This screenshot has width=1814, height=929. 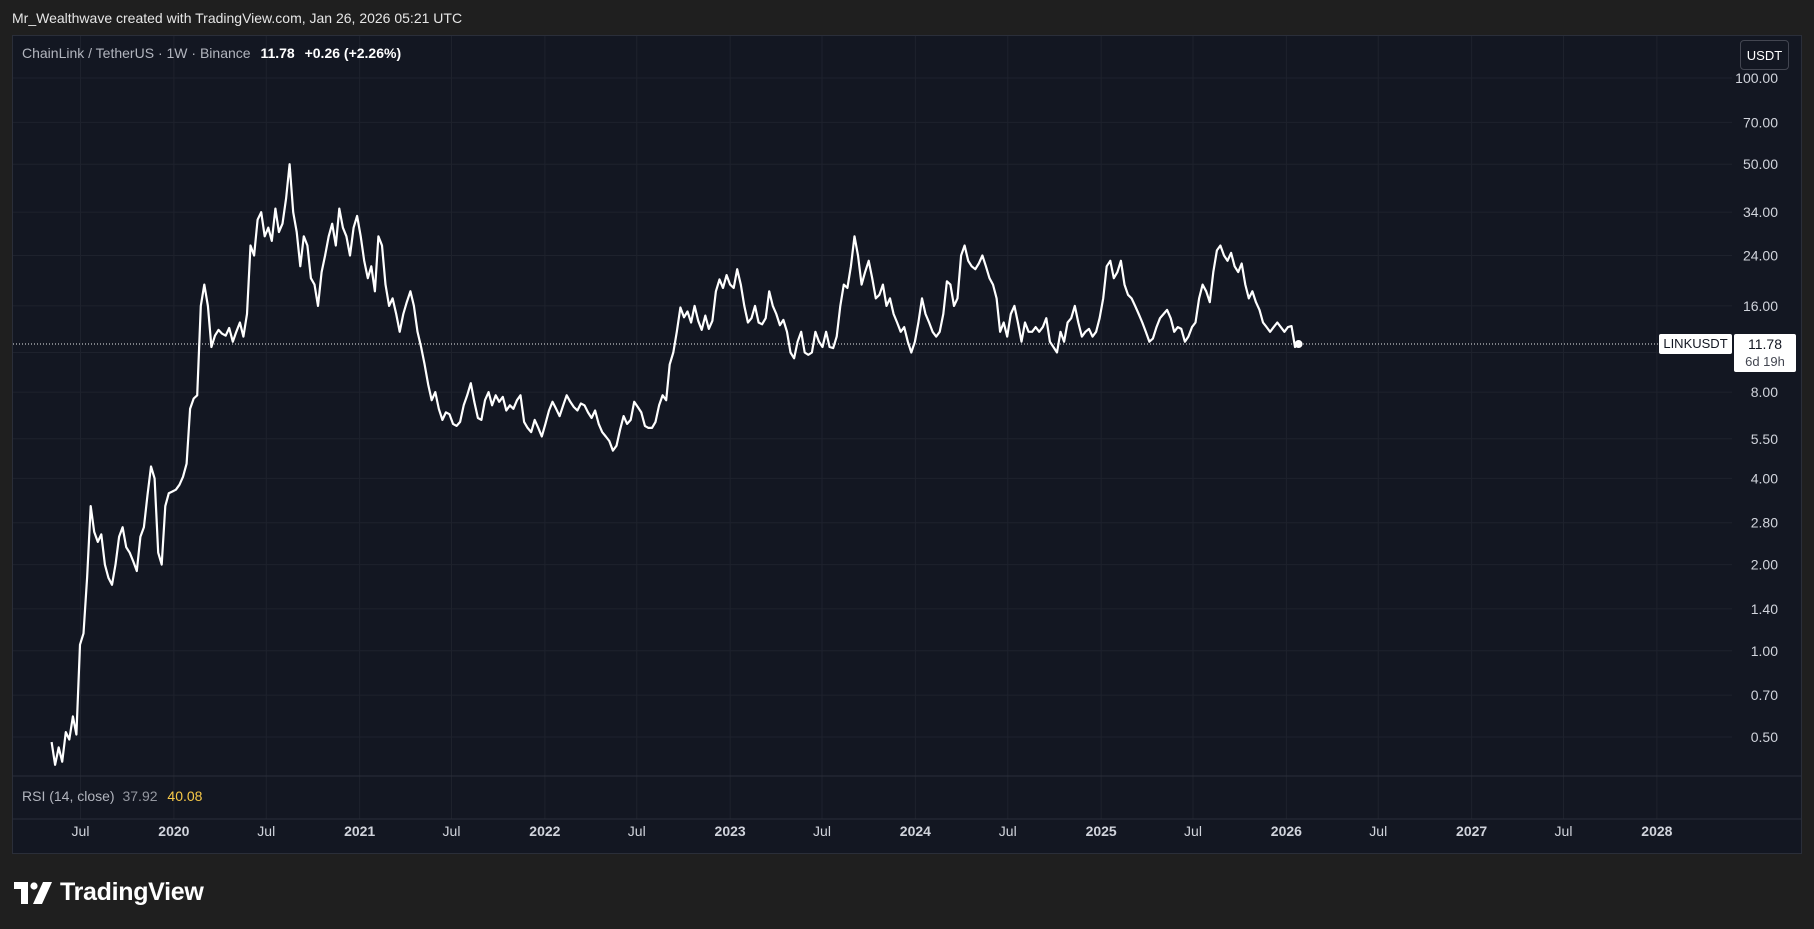 What do you see at coordinates (915, 831) in the screenshot?
I see `time-axis-label: 2024` at bounding box center [915, 831].